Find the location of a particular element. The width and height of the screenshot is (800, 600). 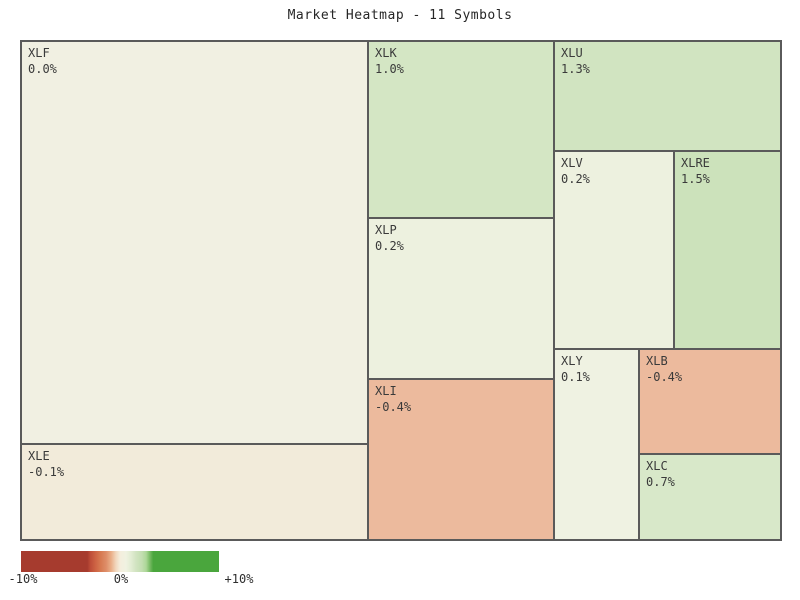

tile-symbol: XLI is located at coordinates (386, 391).